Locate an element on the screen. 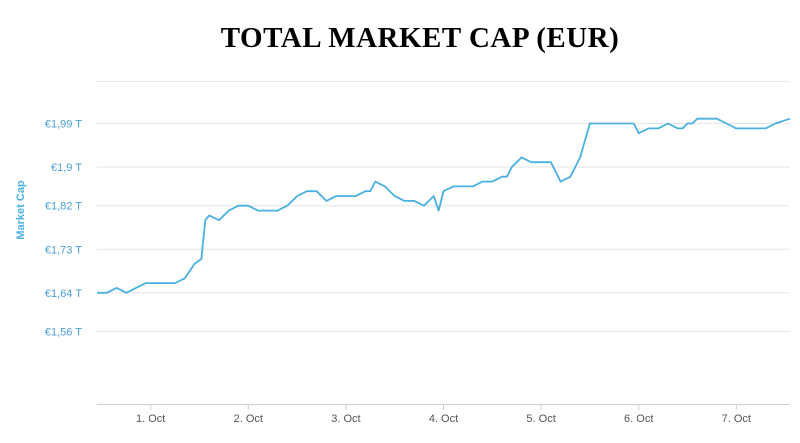 The height and width of the screenshot is (443, 800). x-tick-label: 1. Oct is located at coordinates (150, 419).